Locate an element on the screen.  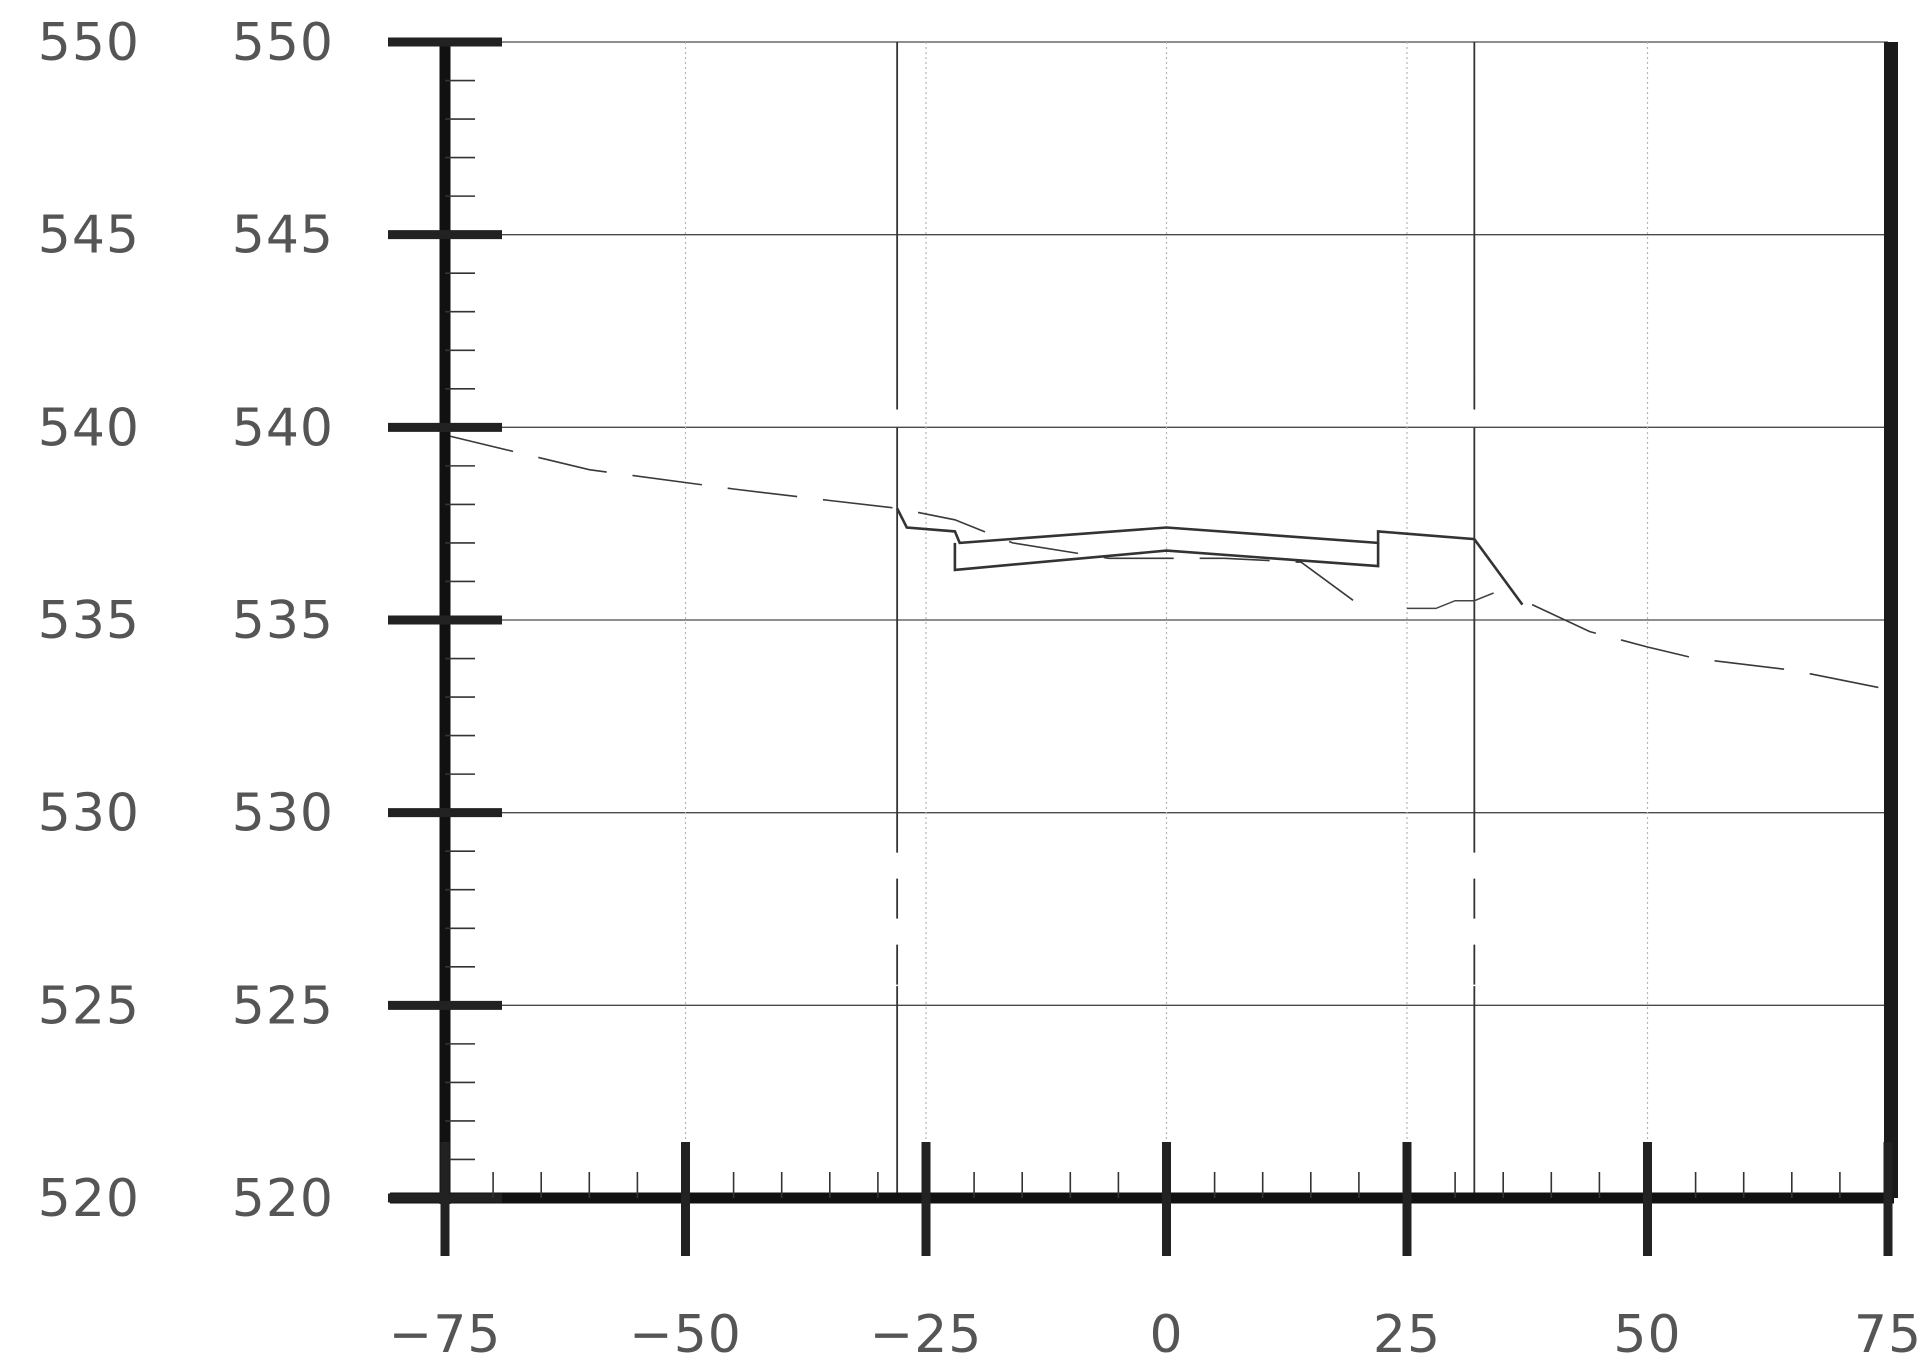
x-tick-label: −50 is located at coordinates (685, 1335).